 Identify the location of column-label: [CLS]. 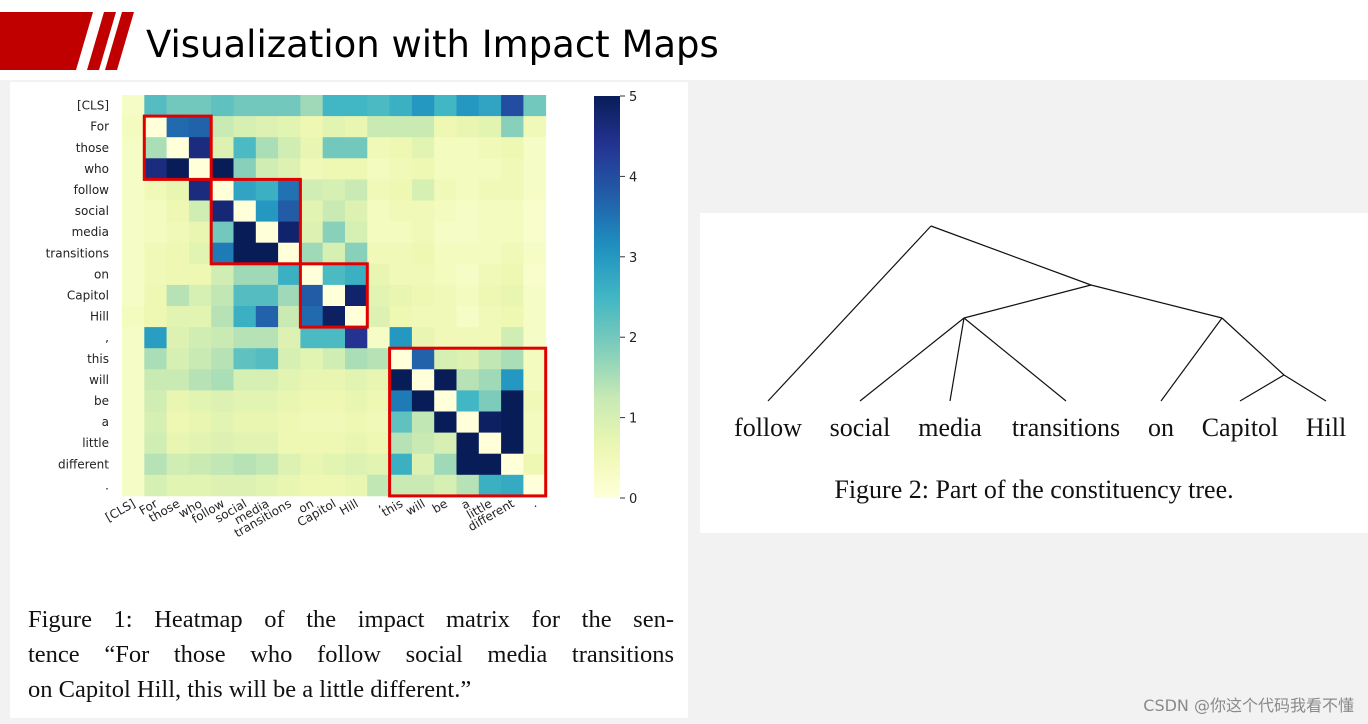
(120, 510).